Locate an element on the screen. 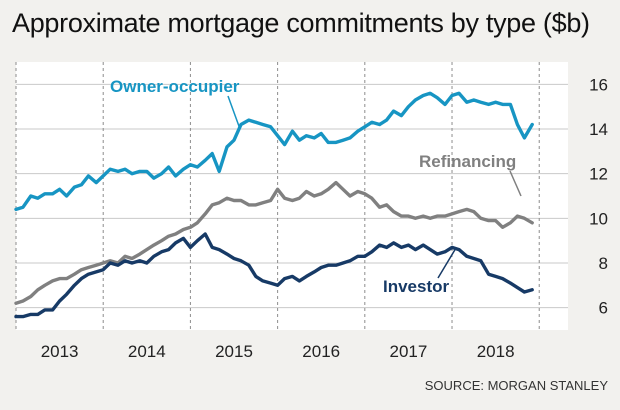 The height and width of the screenshot is (410, 620). x-tick-label: 2014 is located at coordinates (147, 351).